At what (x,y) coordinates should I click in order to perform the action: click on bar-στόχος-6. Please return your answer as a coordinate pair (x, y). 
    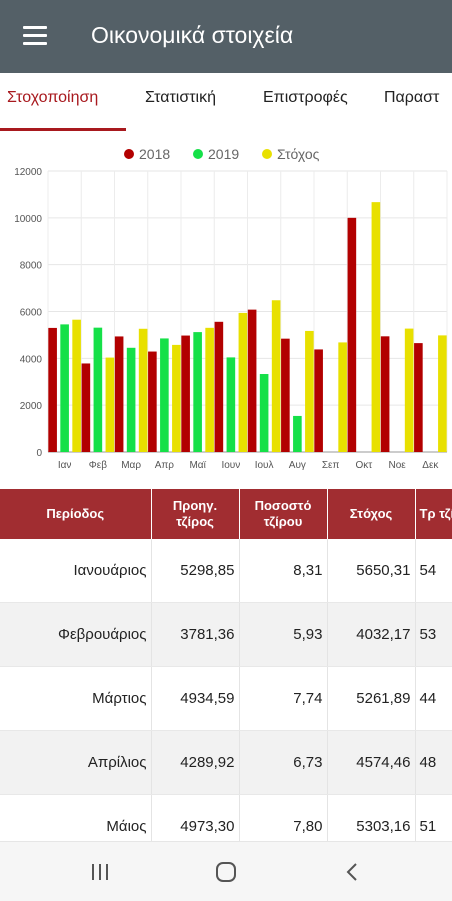
    Looking at the image, I should click on (276, 376).